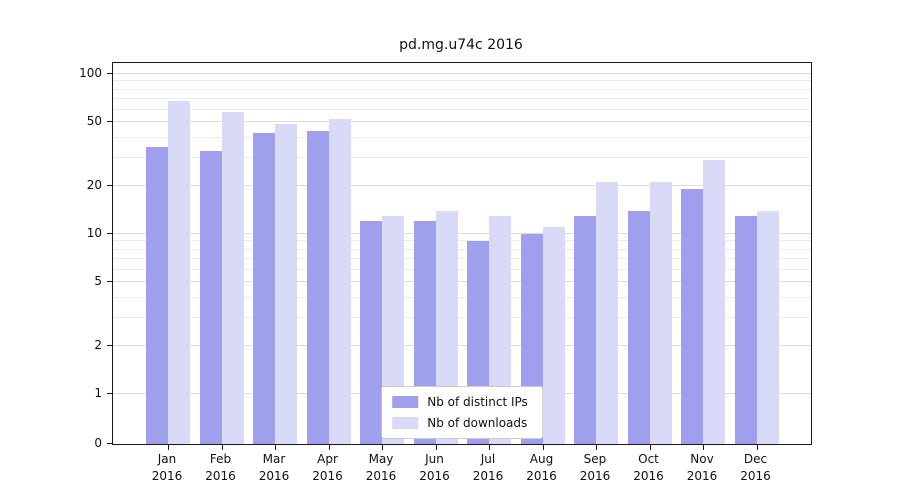 The height and width of the screenshot is (500, 900). What do you see at coordinates (274, 459) in the screenshot?
I see `x-tick-label-line: Mar` at bounding box center [274, 459].